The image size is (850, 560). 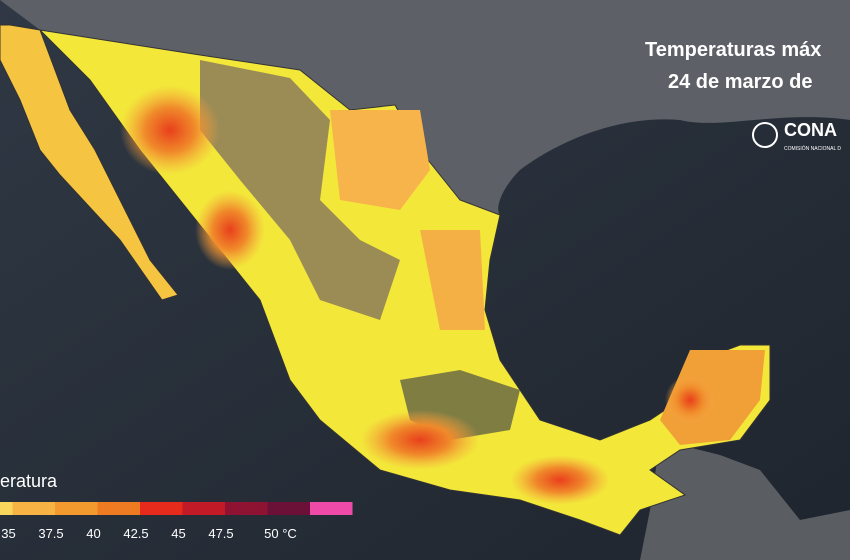 I want to click on logo-icon, so click(x=765, y=135).